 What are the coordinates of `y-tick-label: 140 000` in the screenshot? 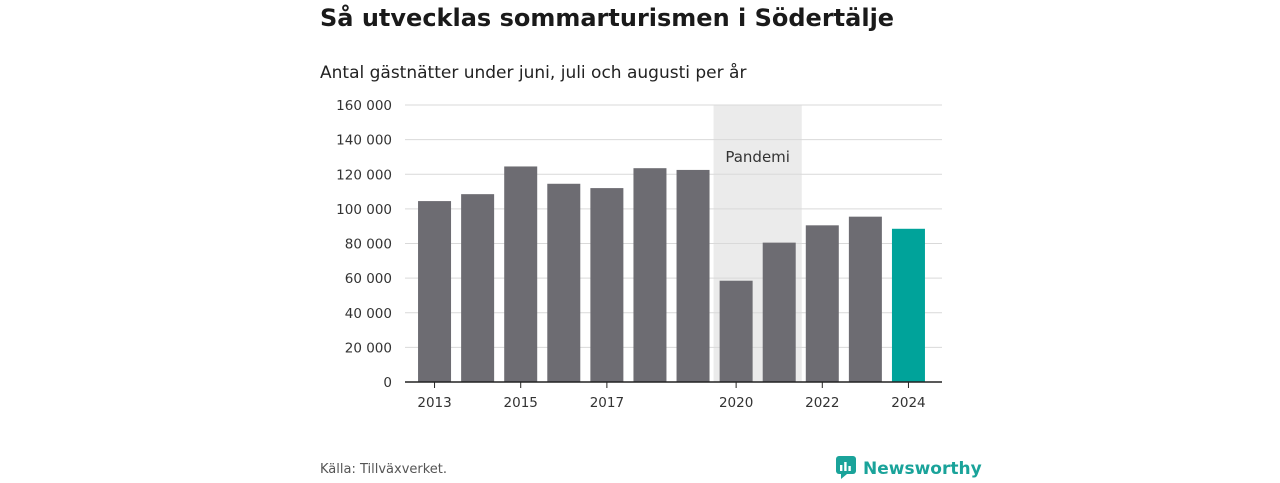 It's located at (364, 141).